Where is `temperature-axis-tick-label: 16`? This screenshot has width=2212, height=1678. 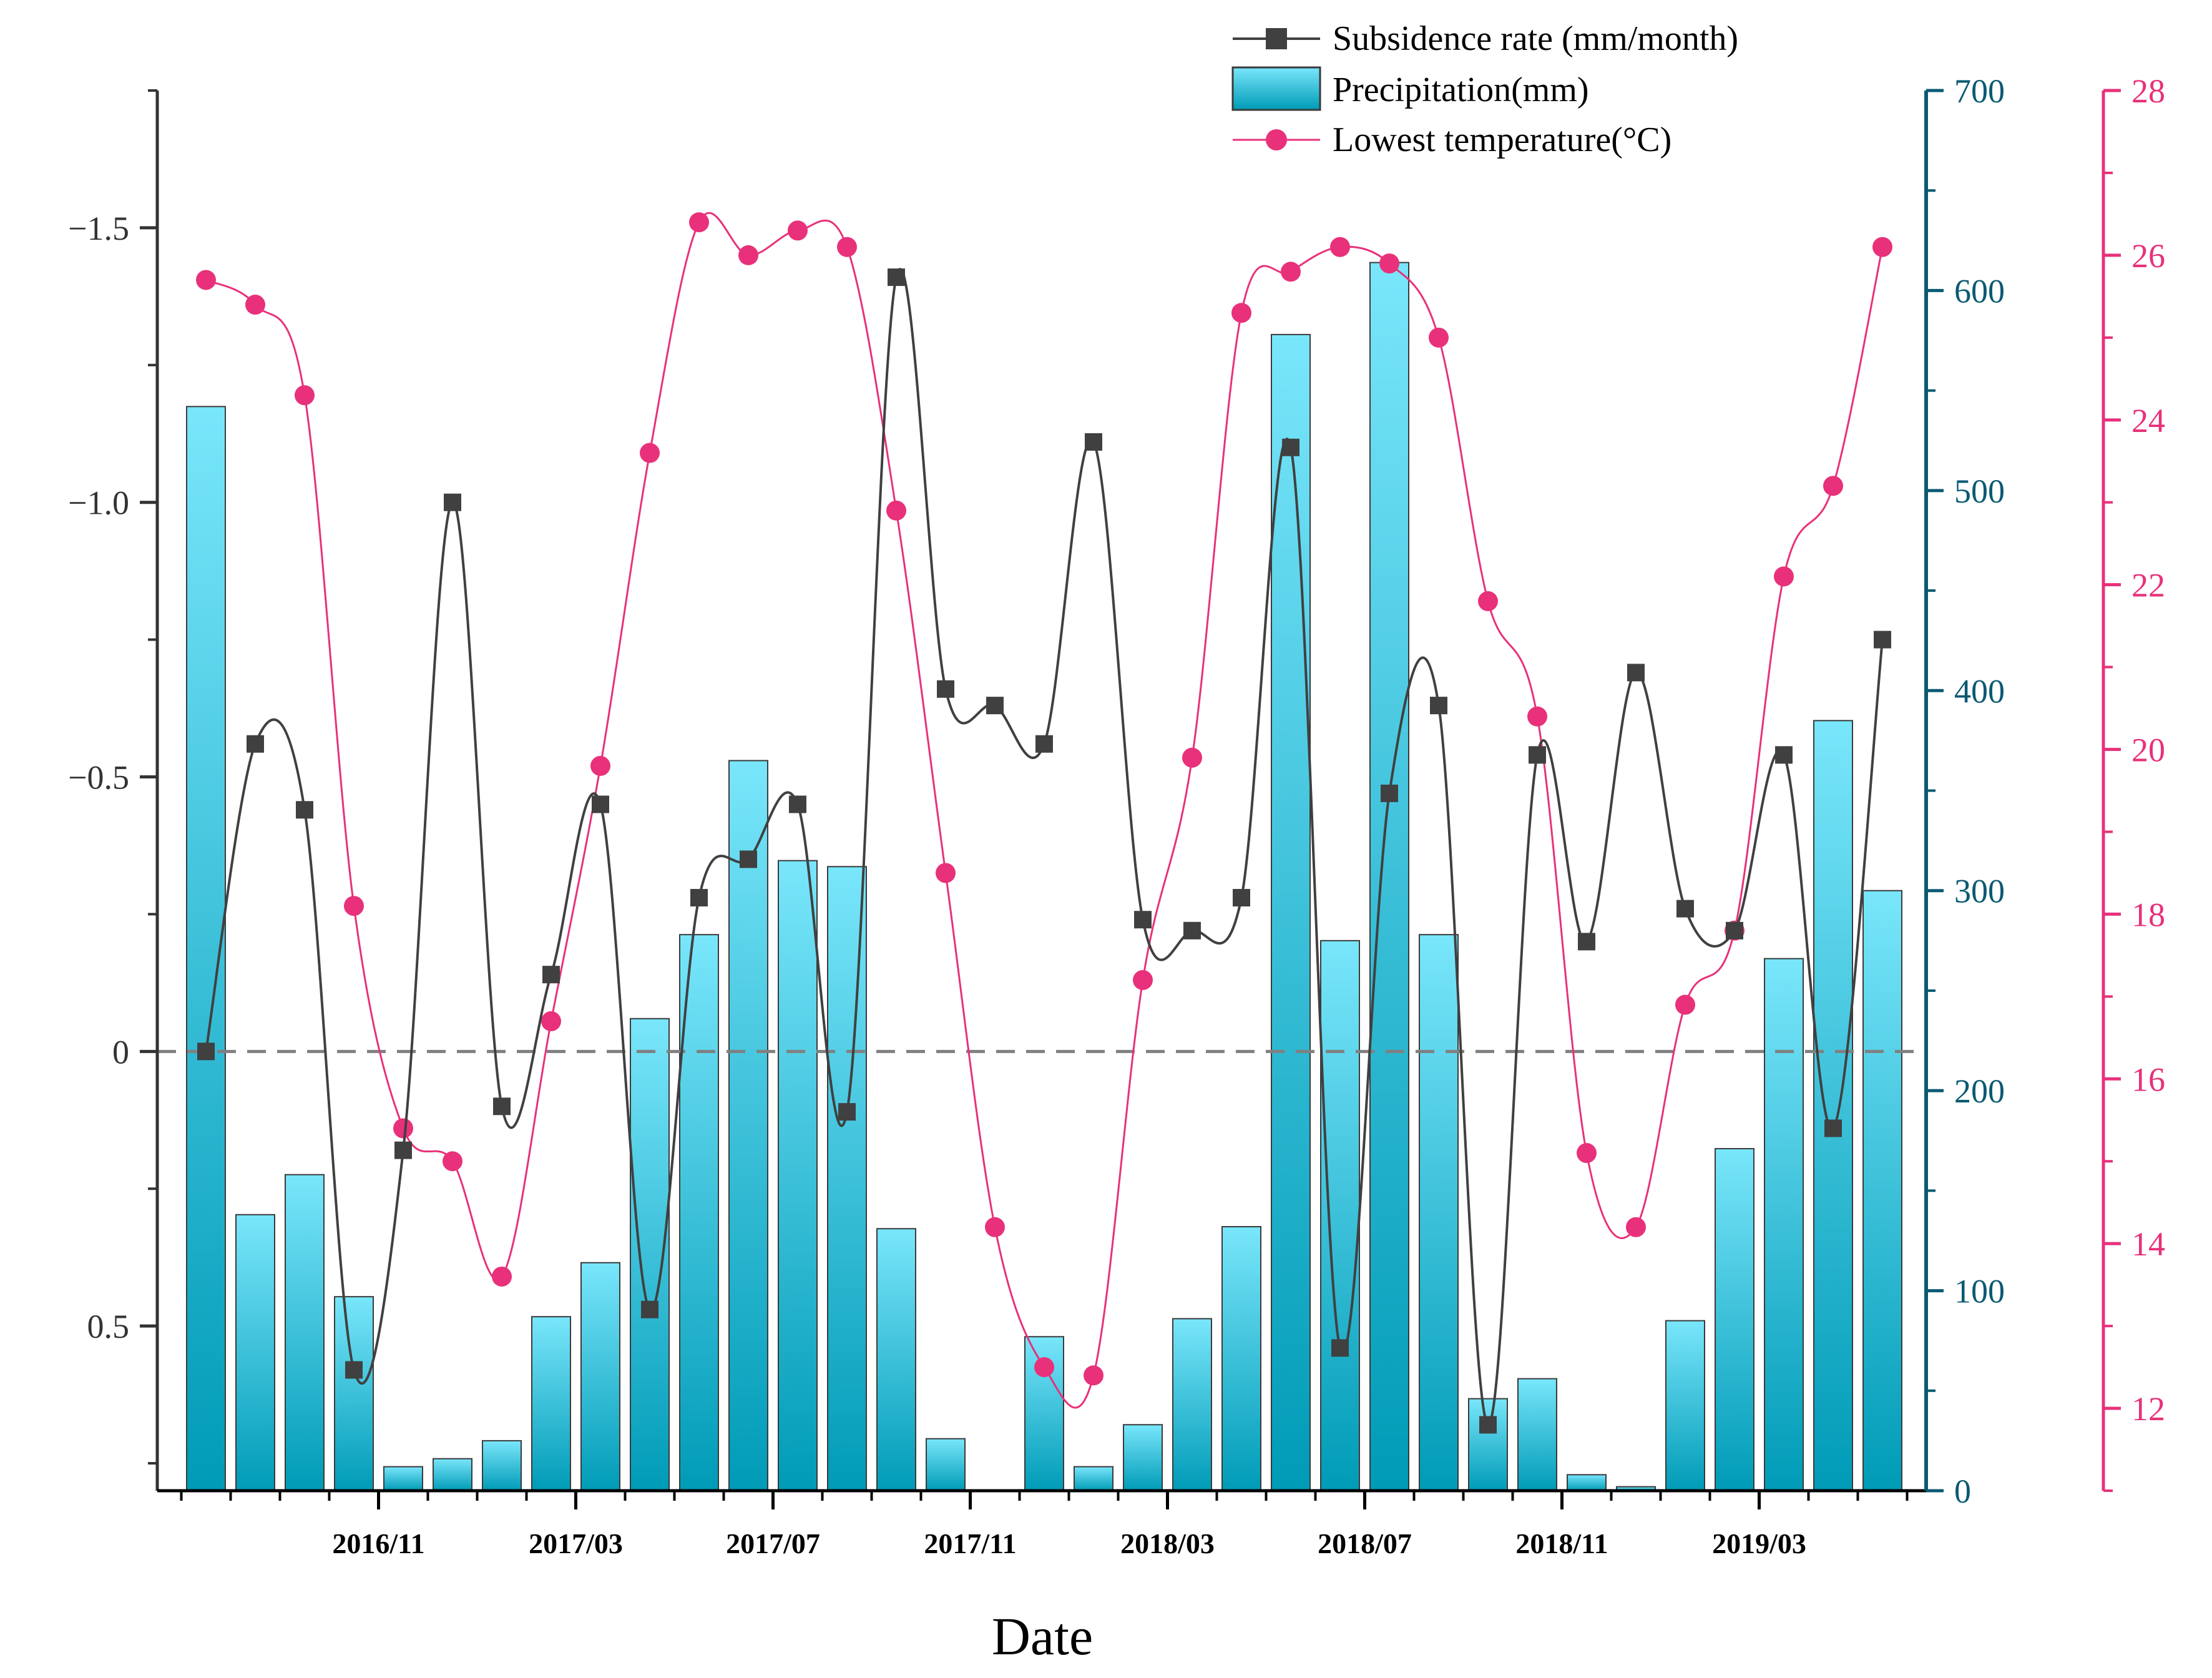
temperature-axis-tick-label: 16 is located at coordinates (2148, 1079).